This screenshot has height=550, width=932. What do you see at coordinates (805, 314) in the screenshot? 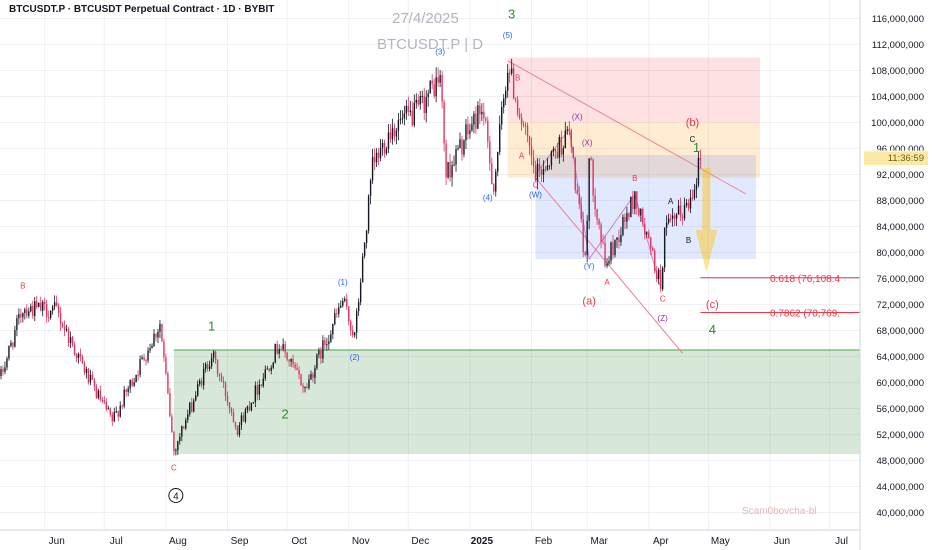
I see `fib-level-label-1: 0.7862 (70,769.` at bounding box center [805, 314].